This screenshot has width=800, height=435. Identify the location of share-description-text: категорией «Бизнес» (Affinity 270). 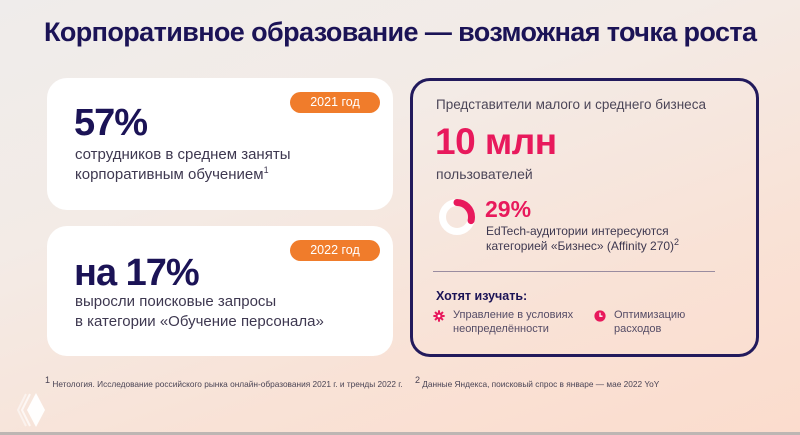
(580, 246).